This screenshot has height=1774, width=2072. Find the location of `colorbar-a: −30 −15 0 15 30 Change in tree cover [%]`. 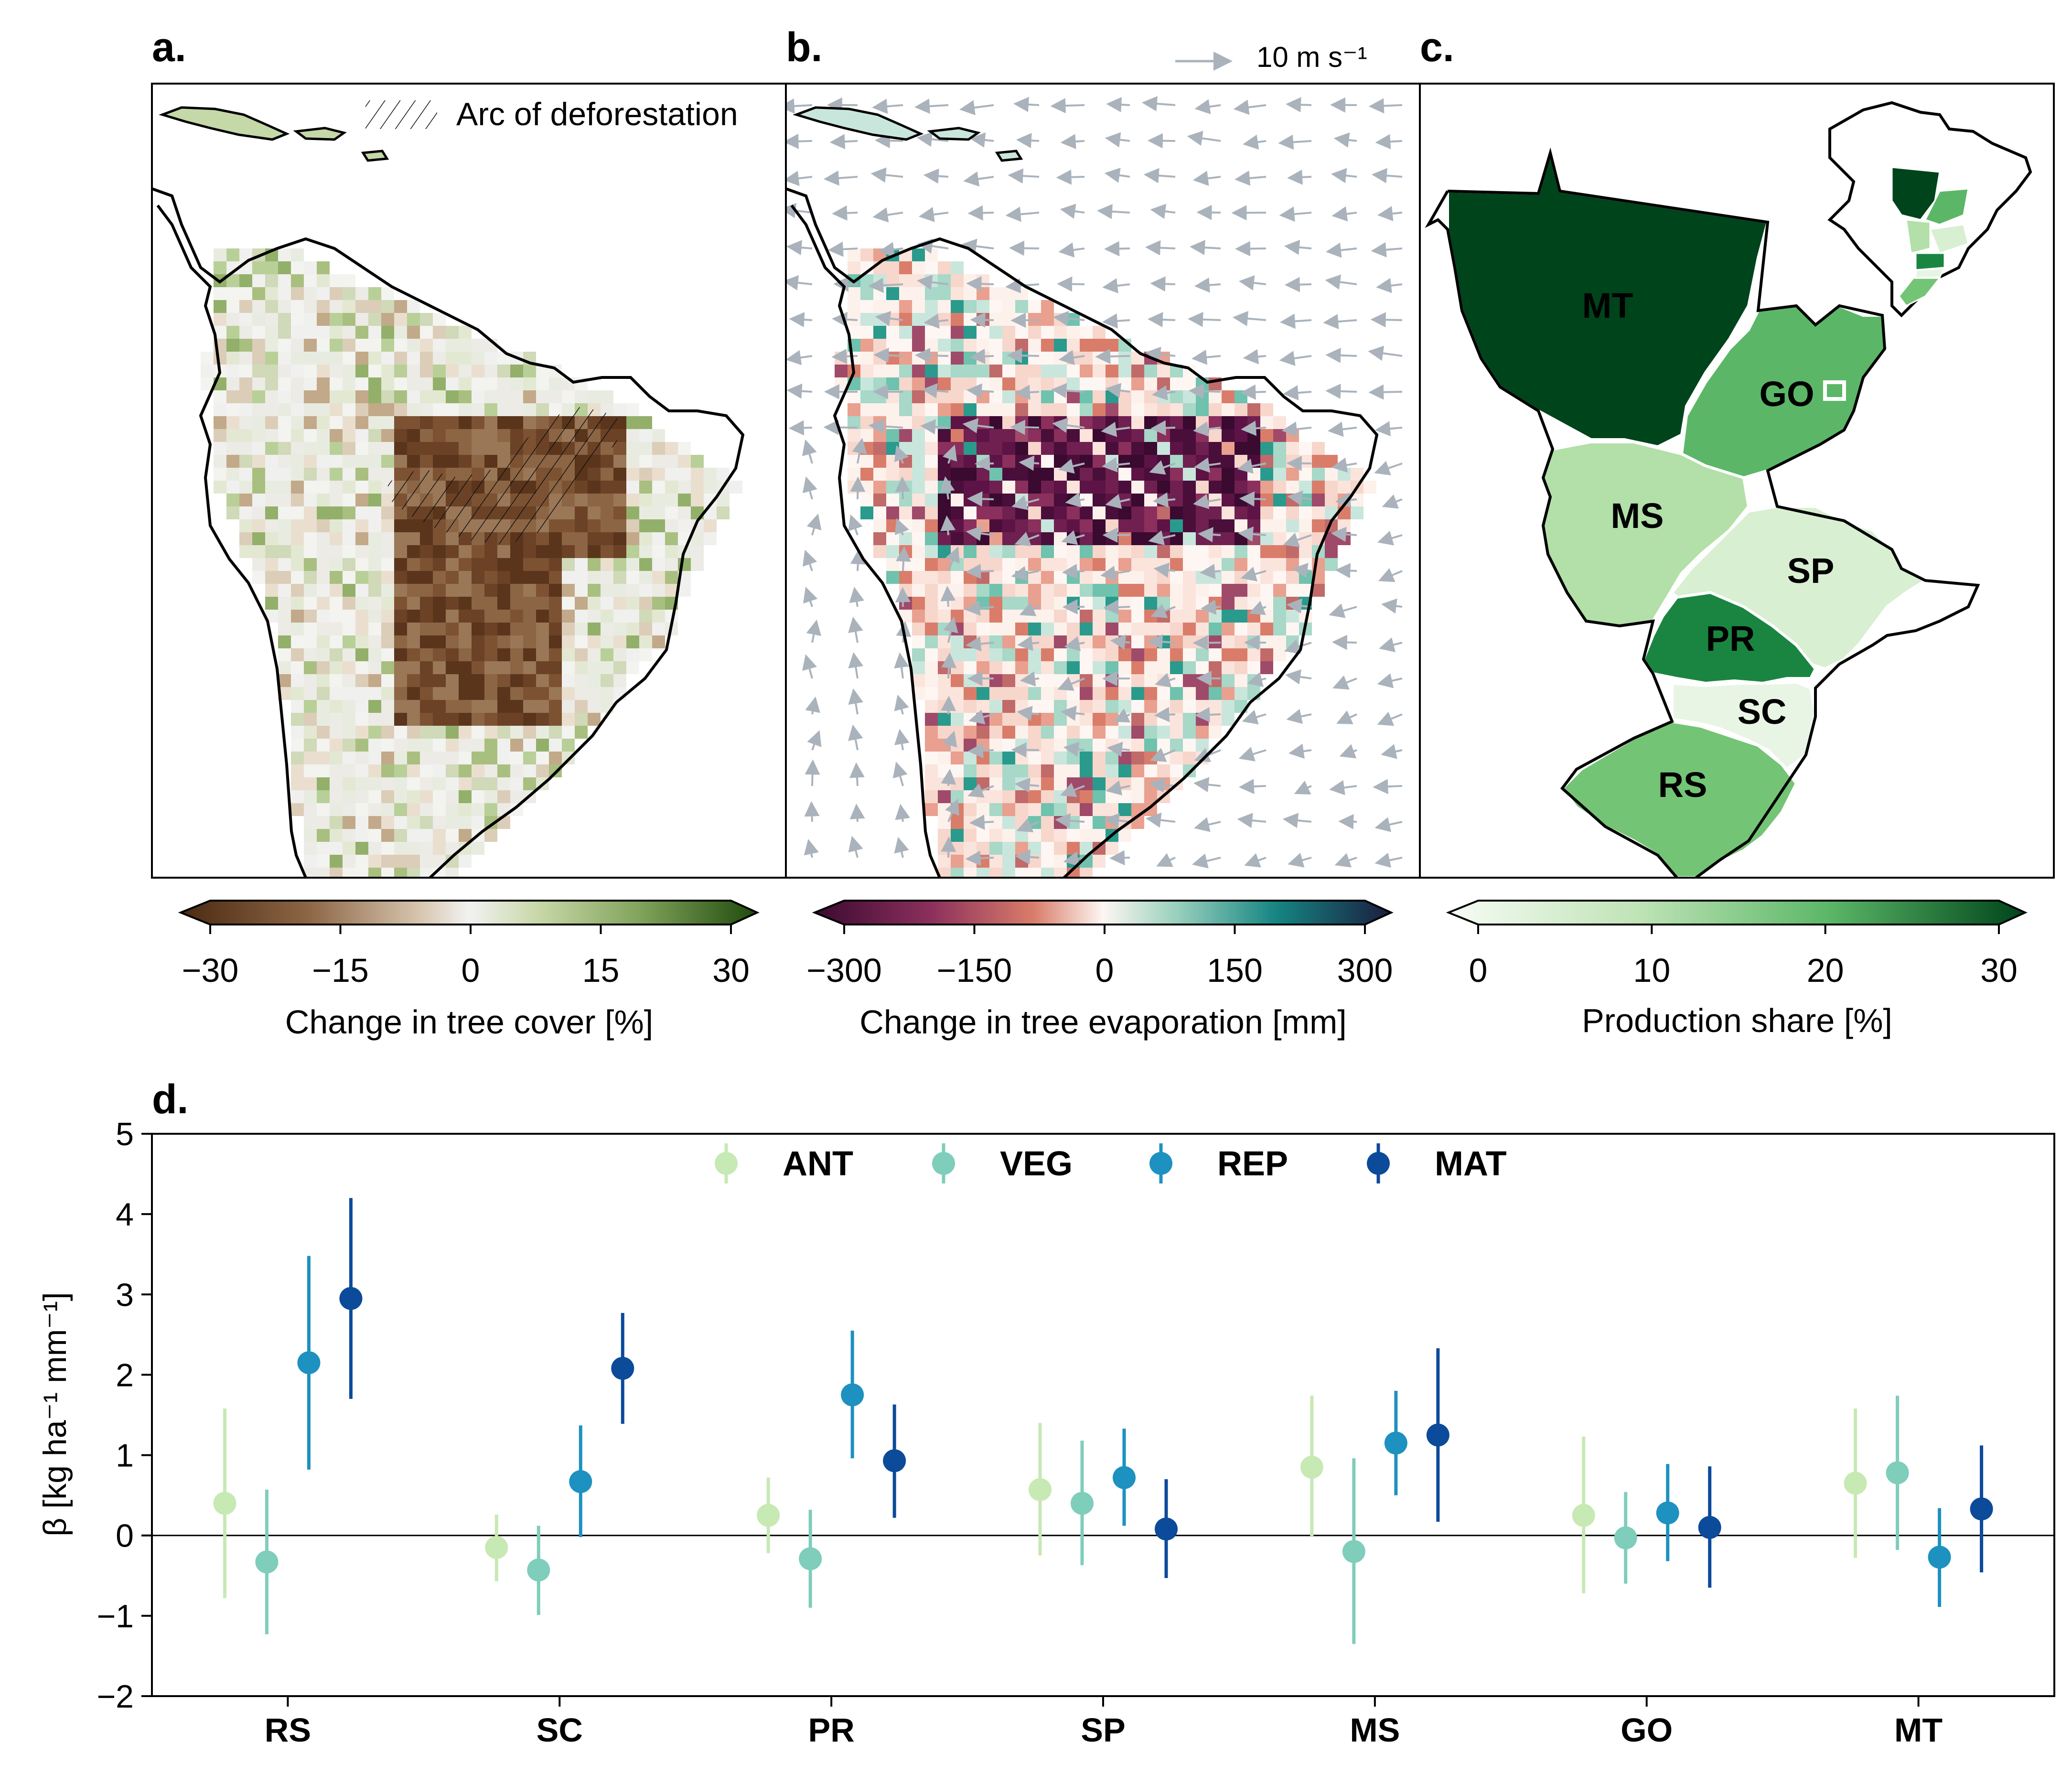

colorbar-a: −30 −15 0 15 30 Change in tree cover [%] is located at coordinates (469, 970).